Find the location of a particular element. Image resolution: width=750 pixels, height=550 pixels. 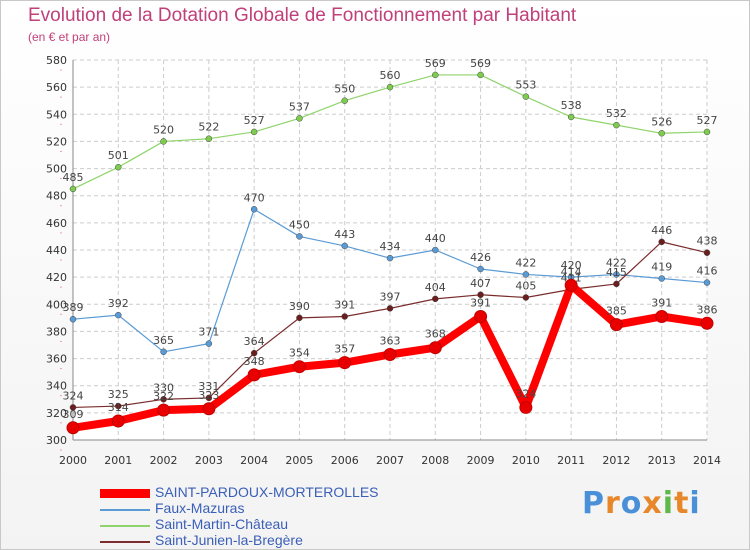

data-label: 357 is located at coordinates (344, 349).